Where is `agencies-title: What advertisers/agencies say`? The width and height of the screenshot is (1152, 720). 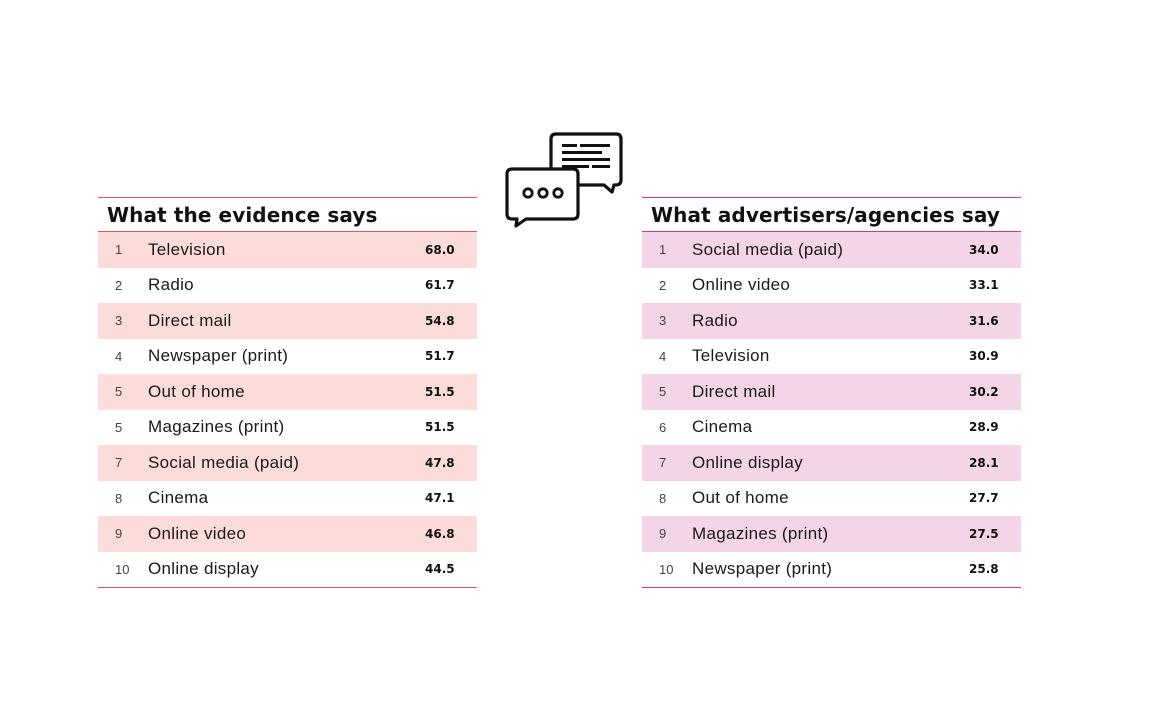
agencies-title: What advertisers/agencies say is located at coordinates (826, 214).